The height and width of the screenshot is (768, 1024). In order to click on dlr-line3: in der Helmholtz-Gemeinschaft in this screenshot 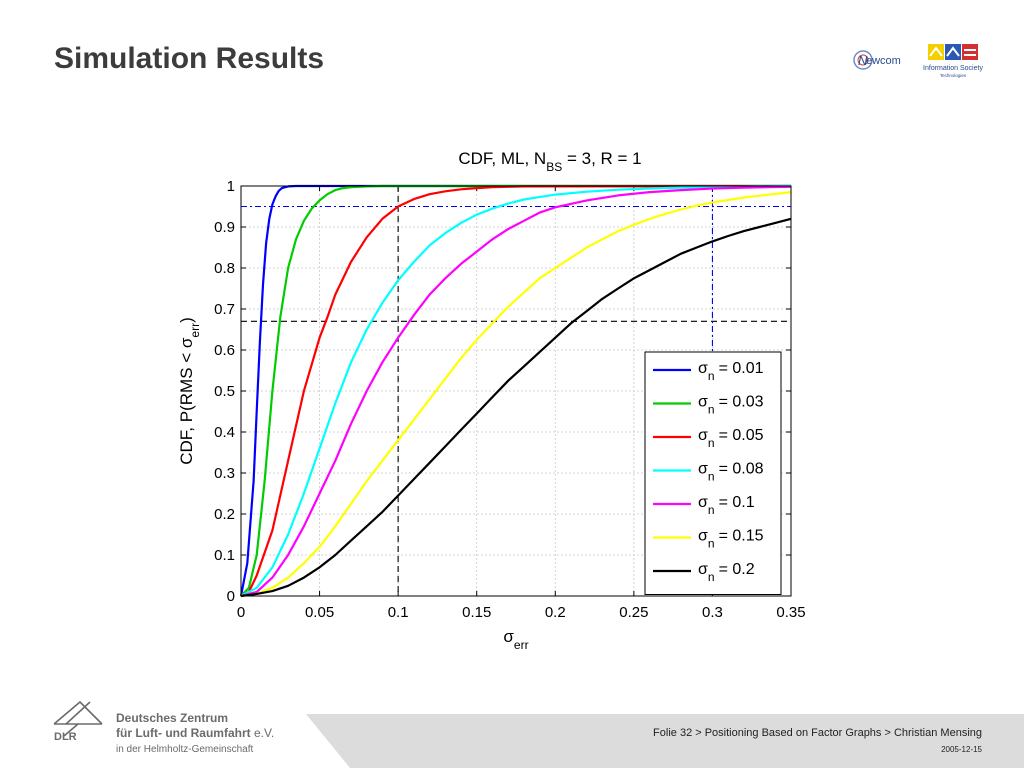, I will do `click(184, 749)`.